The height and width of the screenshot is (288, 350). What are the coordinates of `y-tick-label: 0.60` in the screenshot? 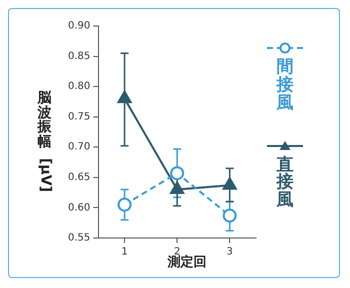 It's located at (79, 208).